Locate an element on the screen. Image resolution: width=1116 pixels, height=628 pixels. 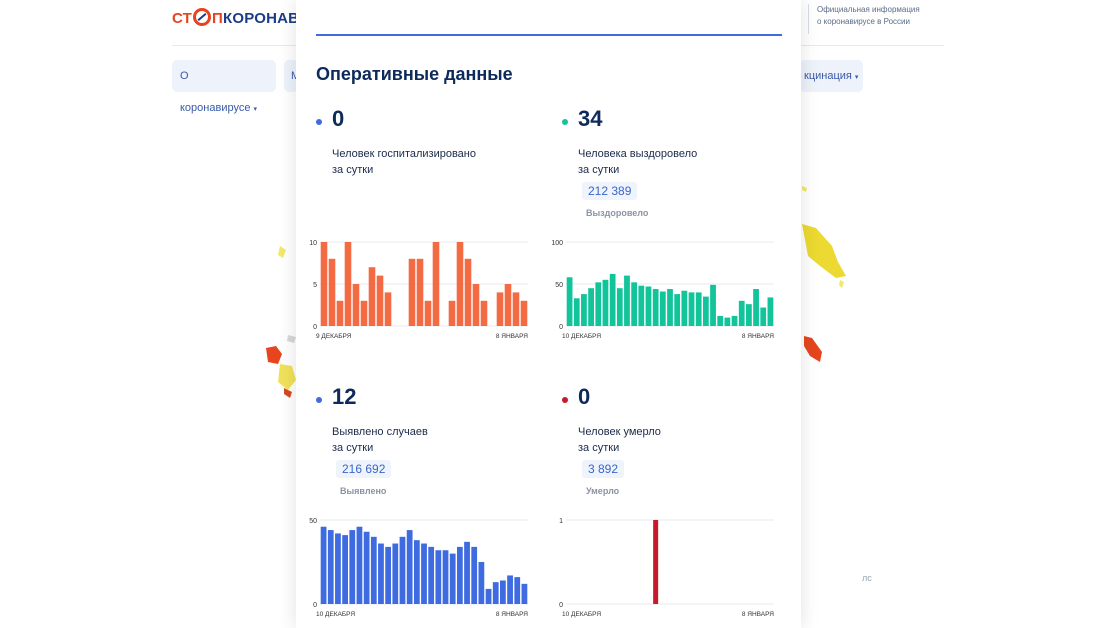
map-label-fragment: лс is located at coordinates (867, 578).